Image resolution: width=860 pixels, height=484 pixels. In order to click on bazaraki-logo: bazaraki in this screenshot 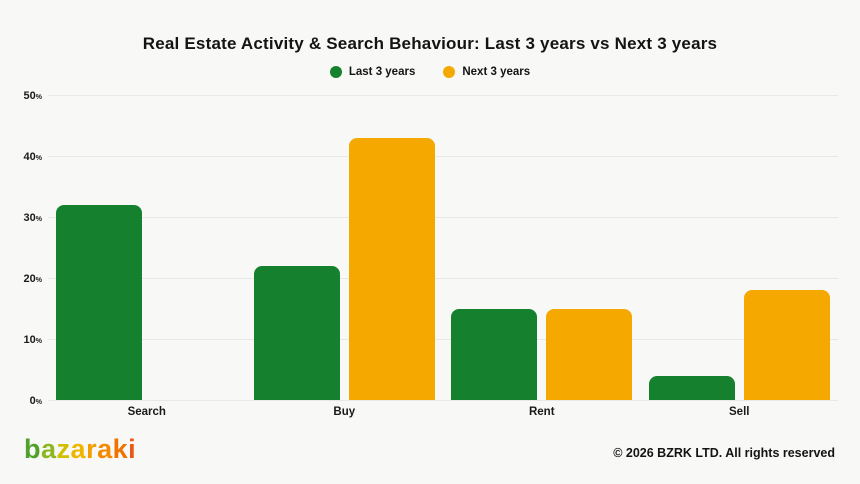, I will do `click(80, 449)`.